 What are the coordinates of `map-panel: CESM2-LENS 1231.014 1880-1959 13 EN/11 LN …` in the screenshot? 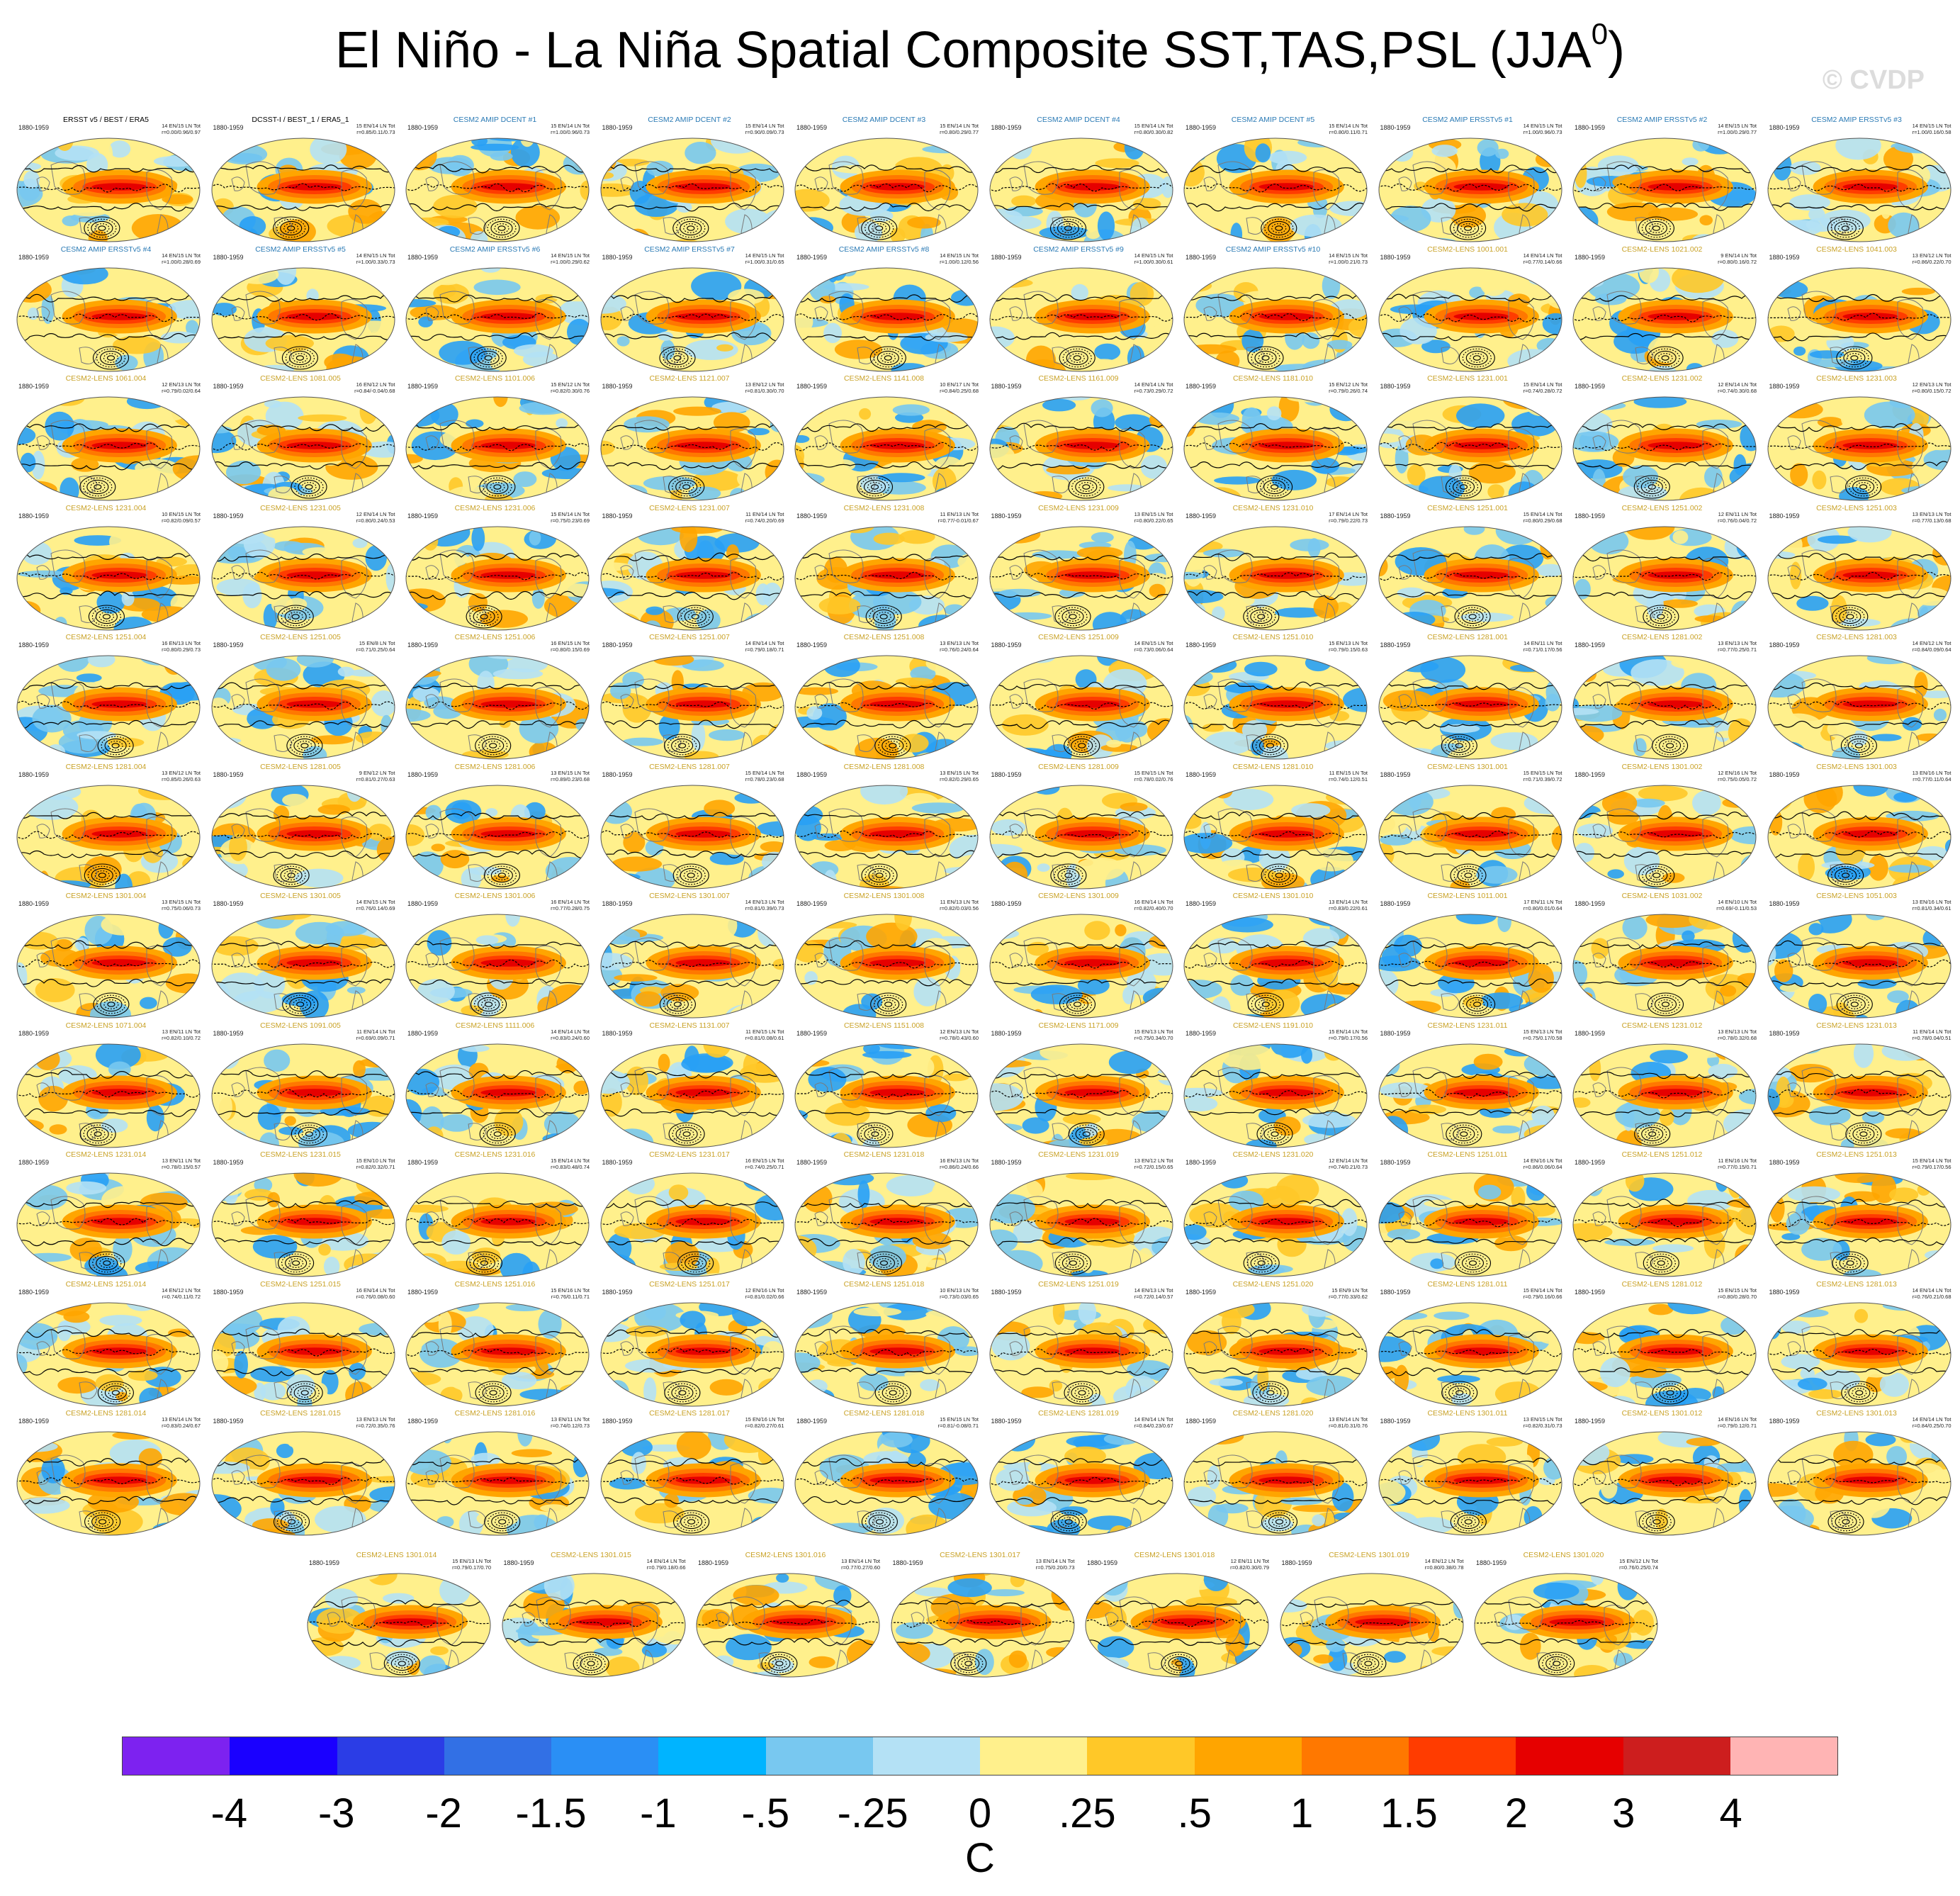 It's located at (106, 1217).